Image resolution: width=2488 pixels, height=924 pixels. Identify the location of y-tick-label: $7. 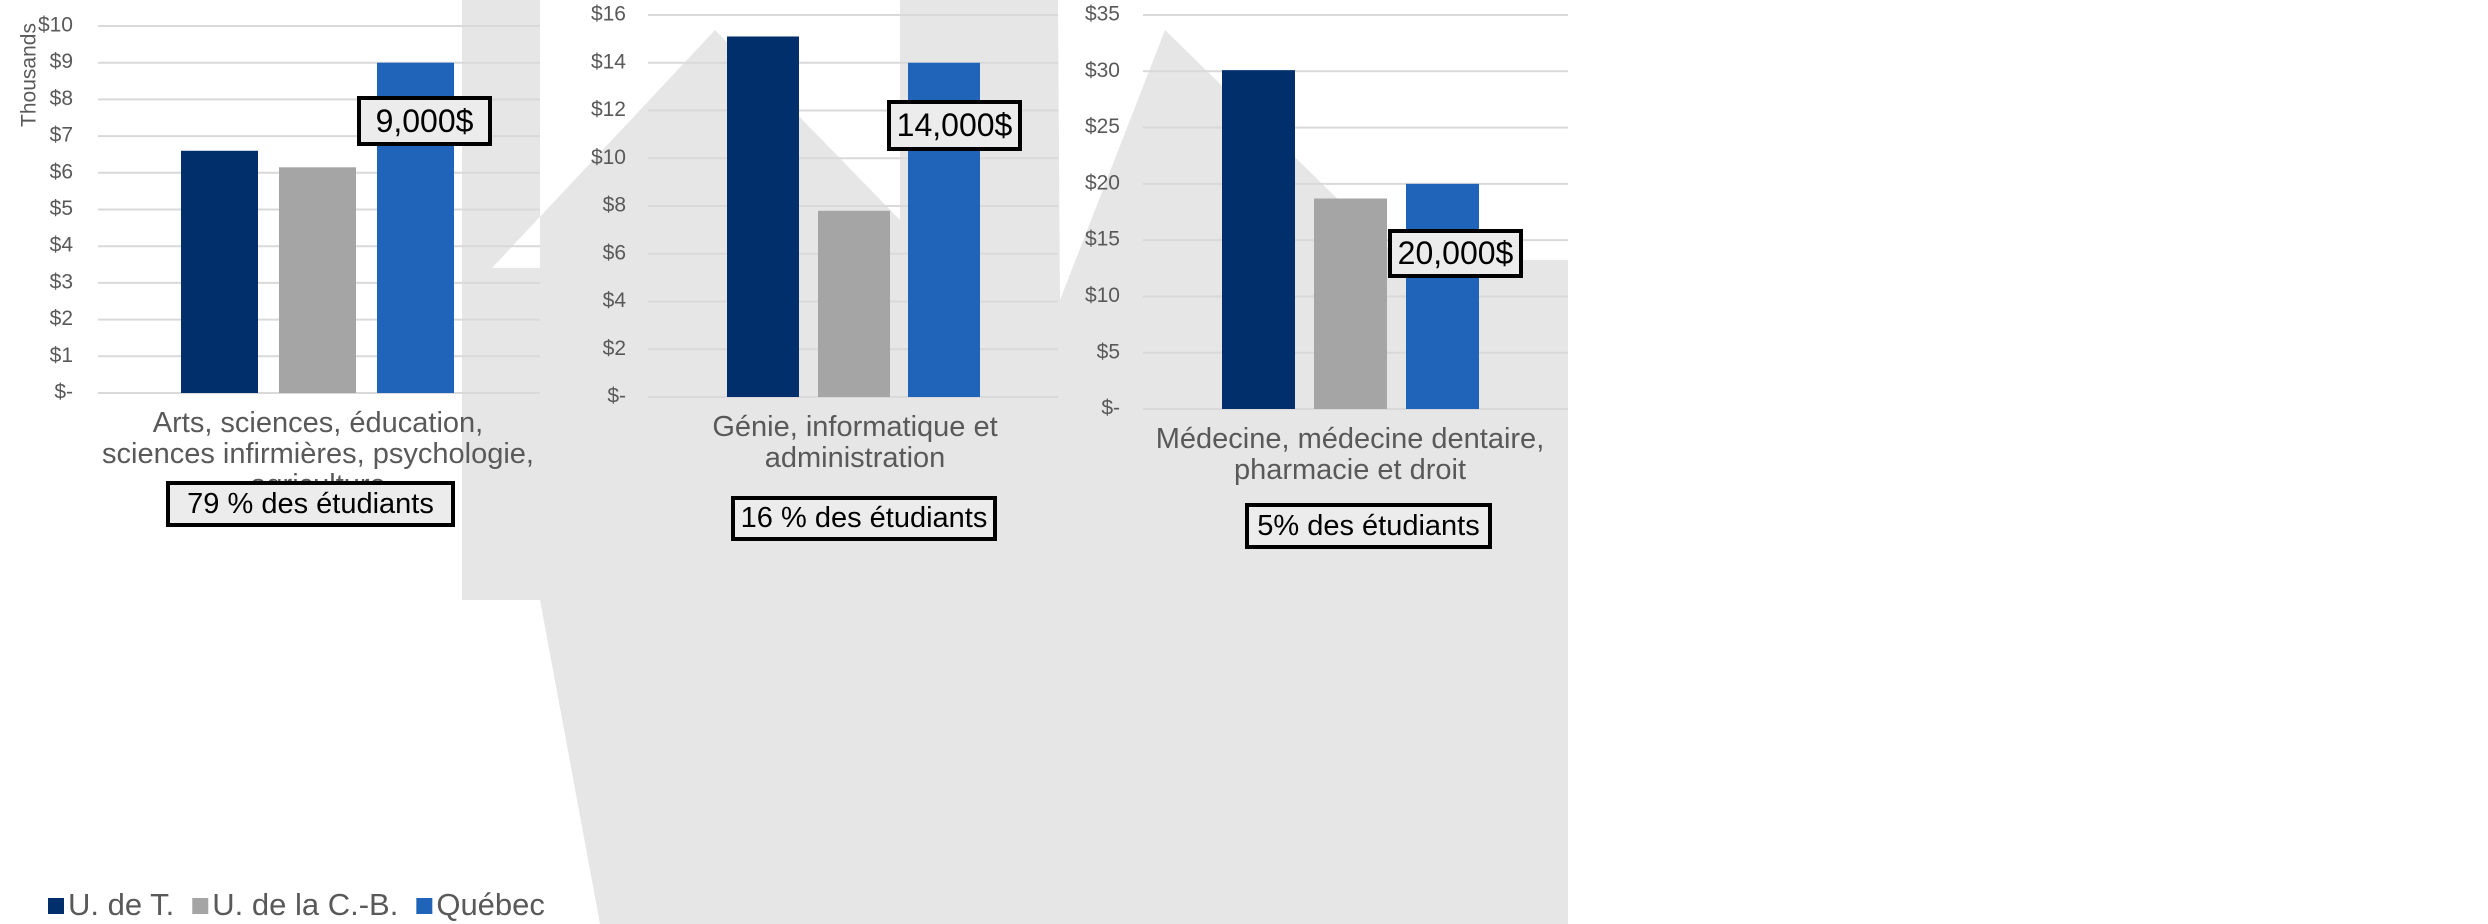
(61, 135).